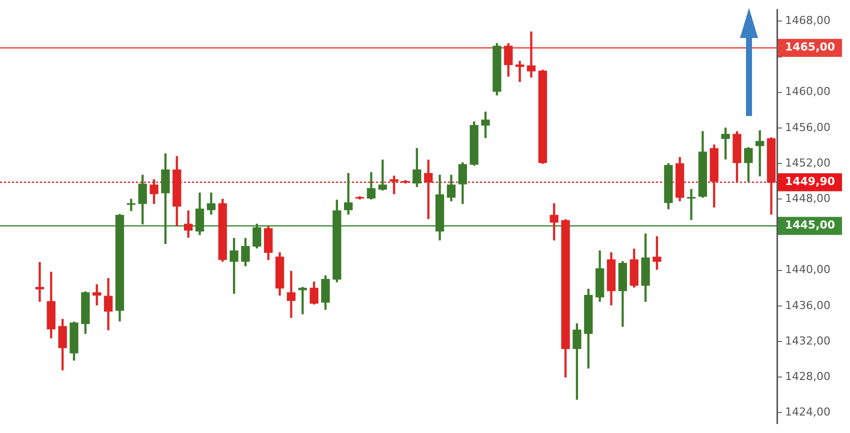  Describe the element at coordinates (807, 412) in the screenshot. I see `y-tick-label: 1424,00` at that location.